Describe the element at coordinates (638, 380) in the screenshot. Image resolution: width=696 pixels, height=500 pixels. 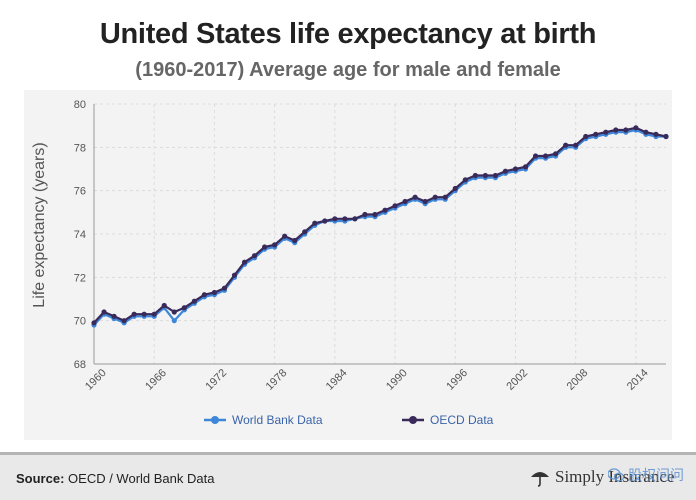
I see `x-tick-label: 2014` at that location.